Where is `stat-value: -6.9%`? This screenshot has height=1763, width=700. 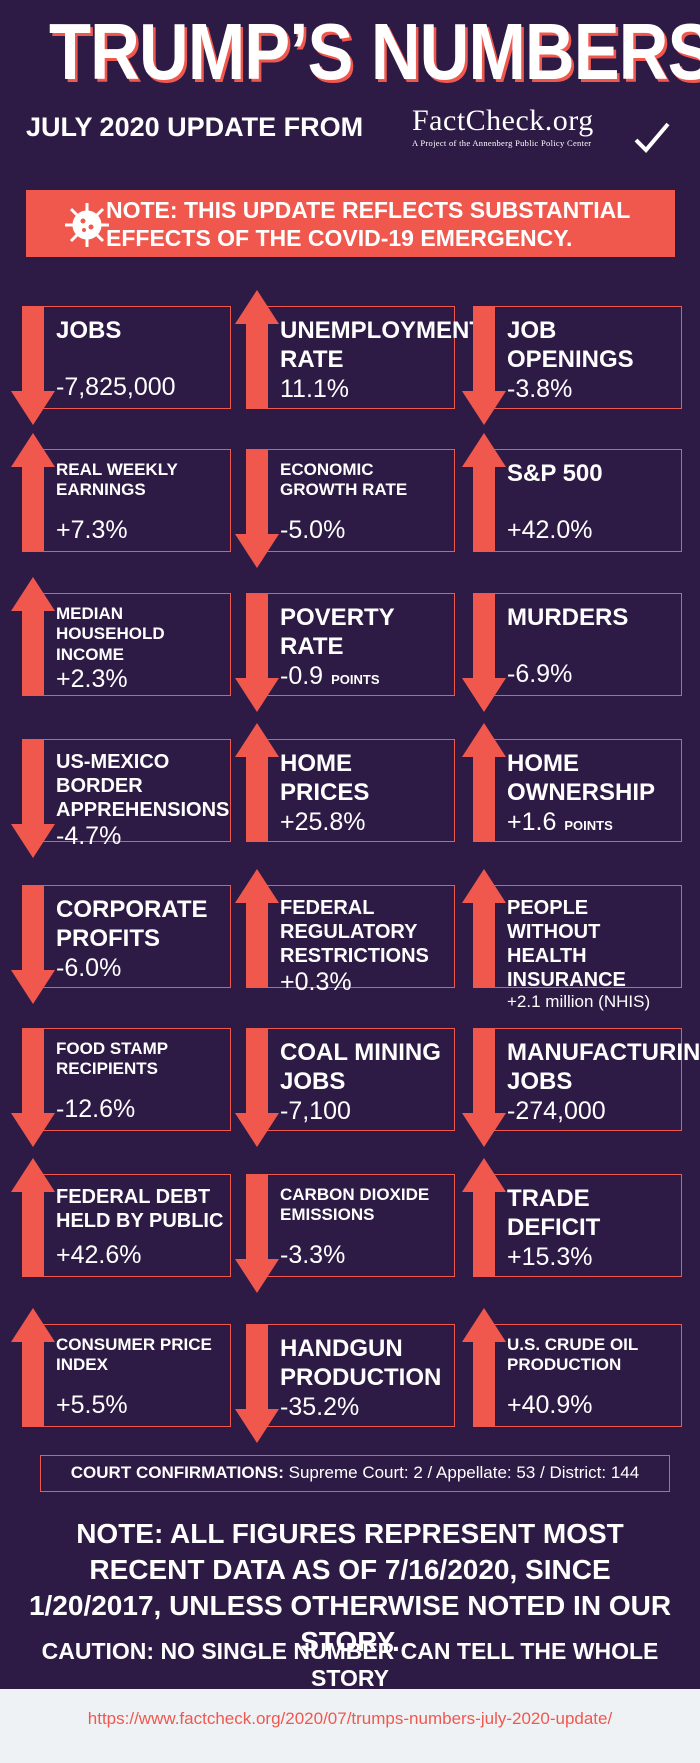 stat-value: -6.9% is located at coordinates (591, 674).